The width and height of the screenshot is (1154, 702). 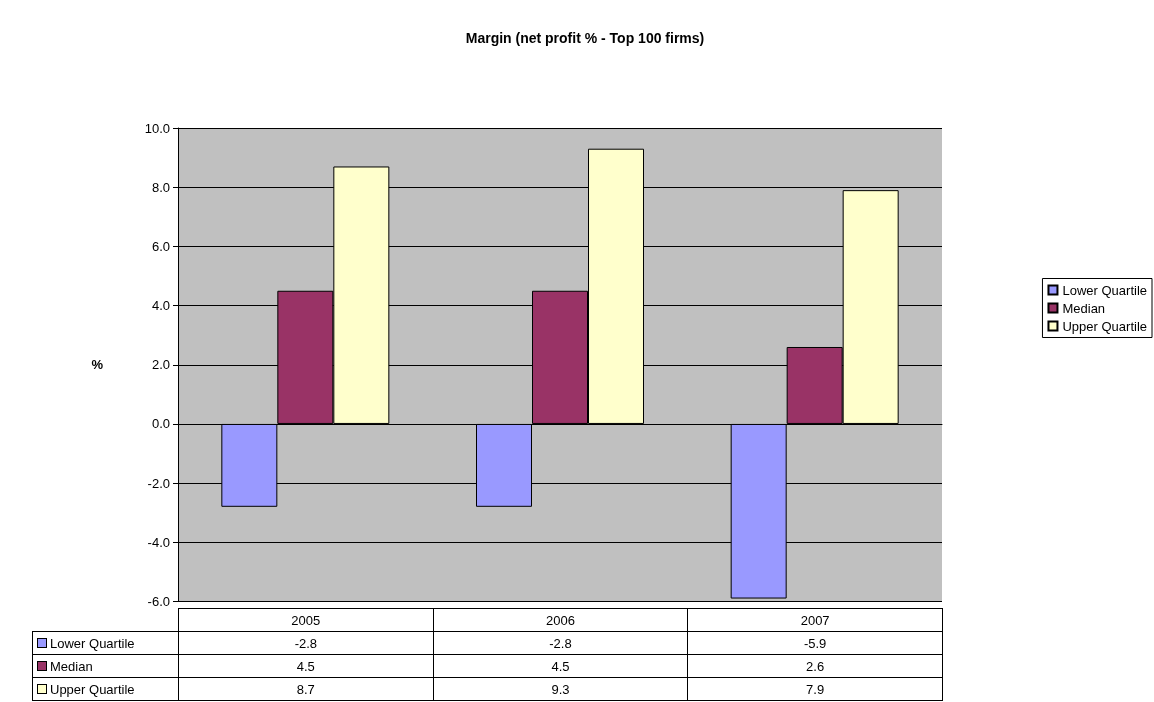 What do you see at coordinates (306, 689) in the screenshot?
I see `data-label: 8.7` at bounding box center [306, 689].